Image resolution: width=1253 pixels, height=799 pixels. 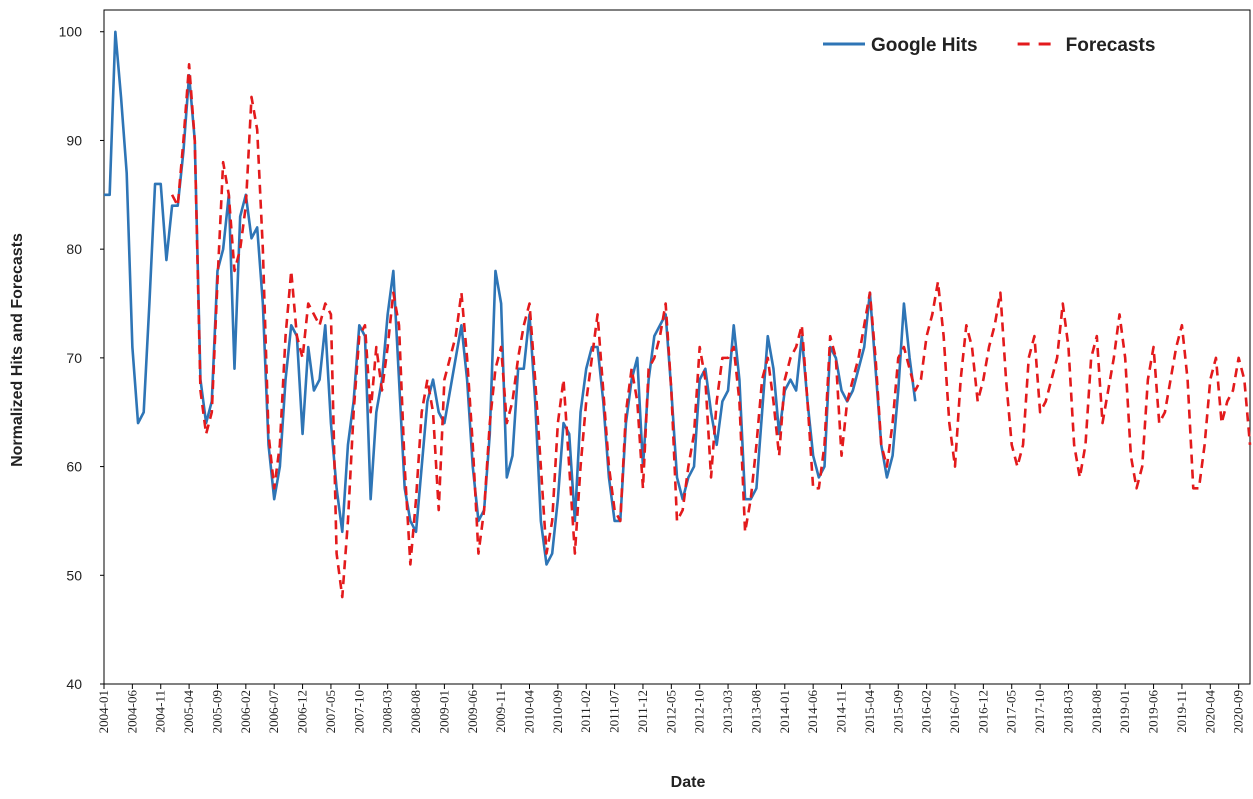 What do you see at coordinates (500, 711) in the screenshot?
I see `x-tick-label: 2009-11` at bounding box center [500, 711].